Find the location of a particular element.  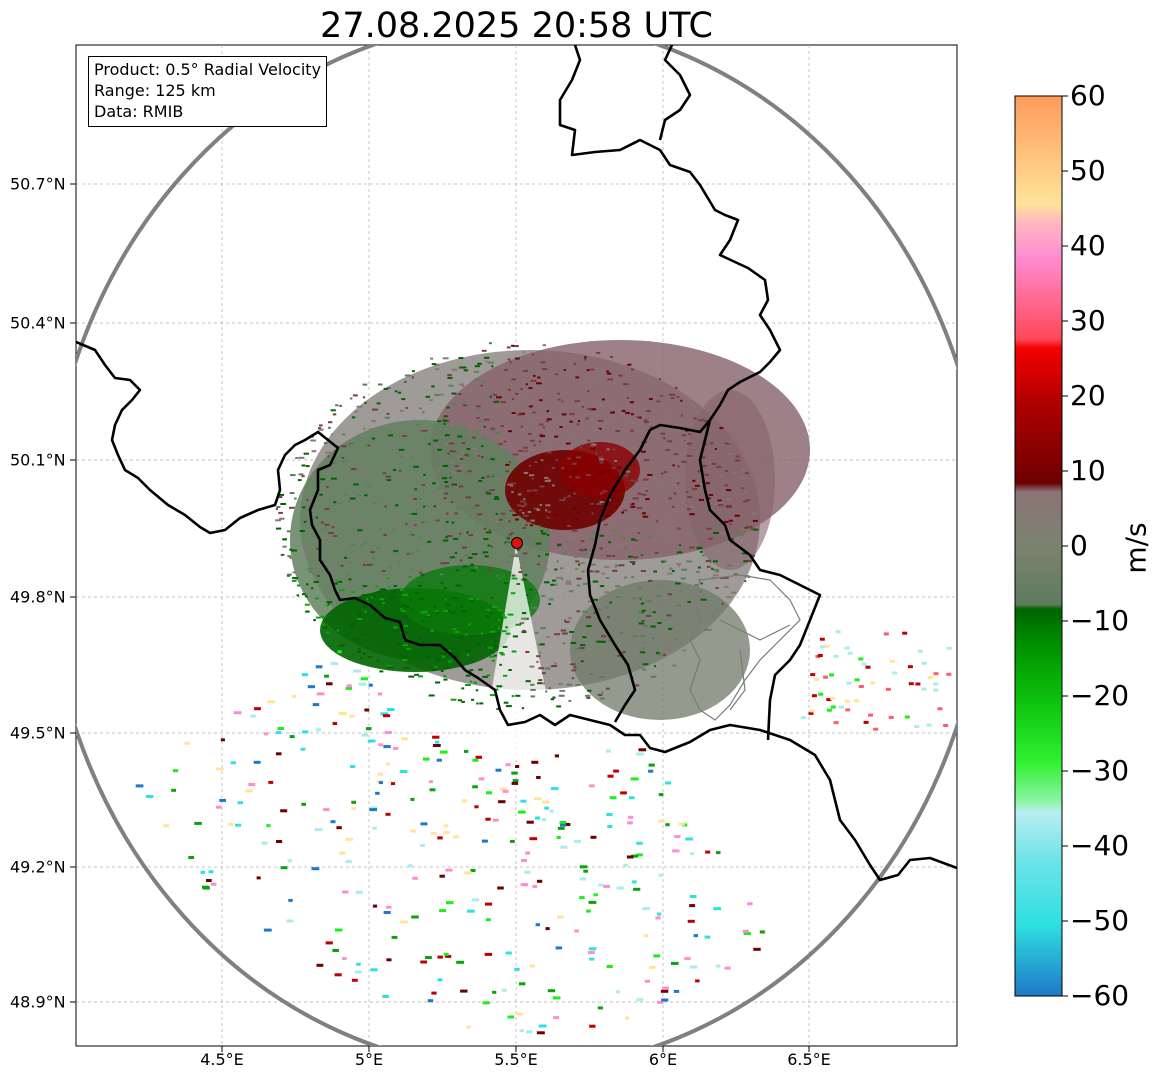

radar-site-marker is located at coordinates (517, 543).